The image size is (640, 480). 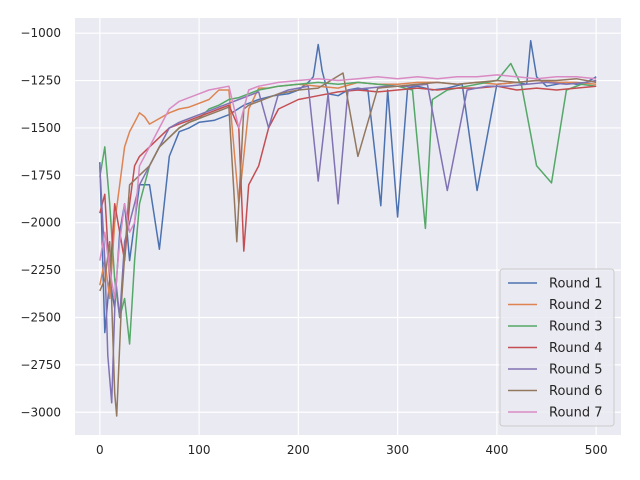 What do you see at coordinates (199, 450) in the screenshot?
I see `x-tick-label: 100` at bounding box center [199, 450].